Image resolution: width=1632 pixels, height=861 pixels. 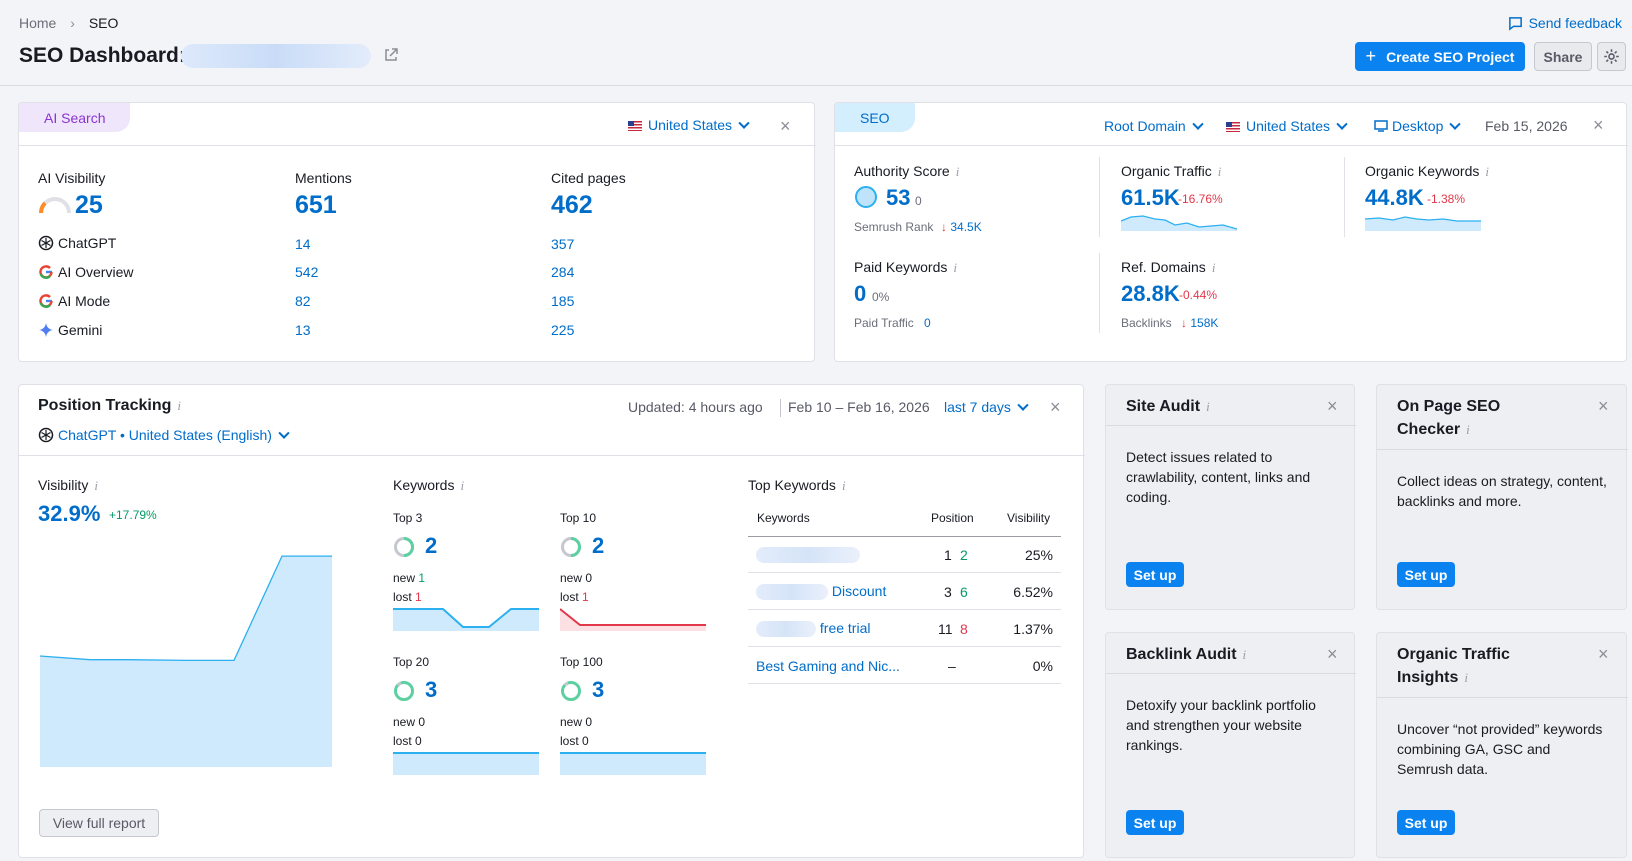 I want to click on keyword-change: 2, so click(x=964, y=555).